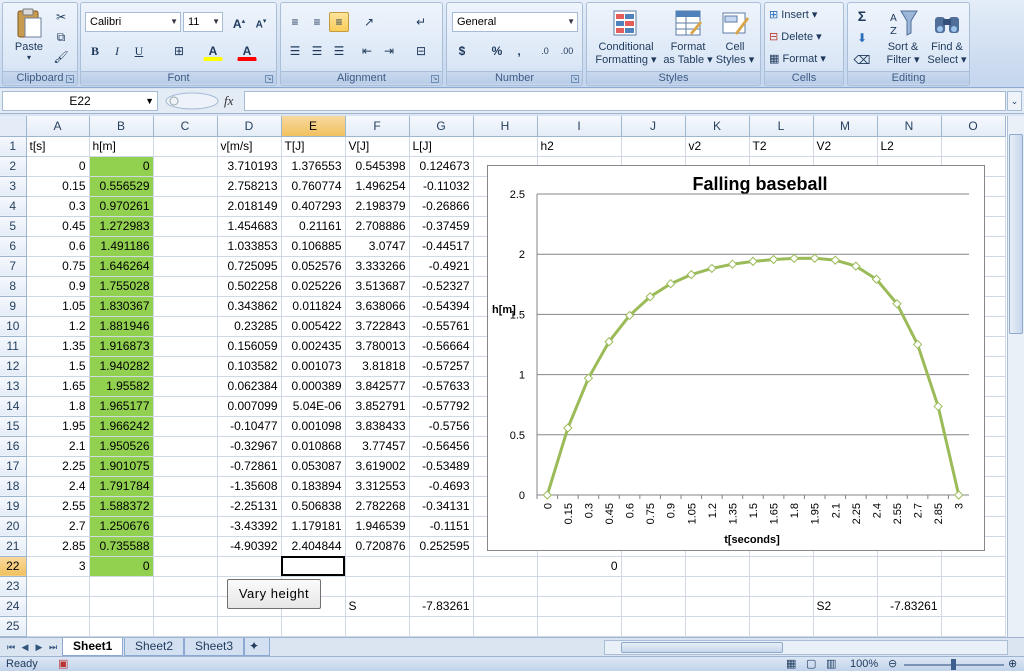  What do you see at coordinates (185, 146) in the screenshot?
I see `cell-c1` at bounding box center [185, 146].